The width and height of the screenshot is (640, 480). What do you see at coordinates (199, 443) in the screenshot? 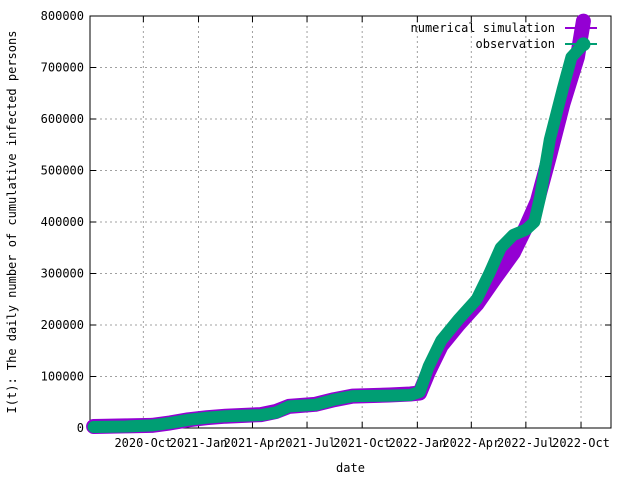
I see `x-tick-label: 2021-Jan` at bounding box center [199, 443].